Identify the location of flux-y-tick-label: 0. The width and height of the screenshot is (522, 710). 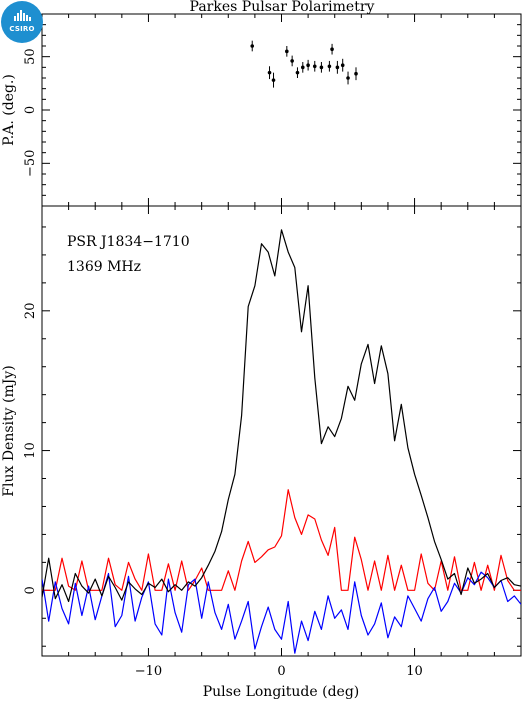
(30, 590).